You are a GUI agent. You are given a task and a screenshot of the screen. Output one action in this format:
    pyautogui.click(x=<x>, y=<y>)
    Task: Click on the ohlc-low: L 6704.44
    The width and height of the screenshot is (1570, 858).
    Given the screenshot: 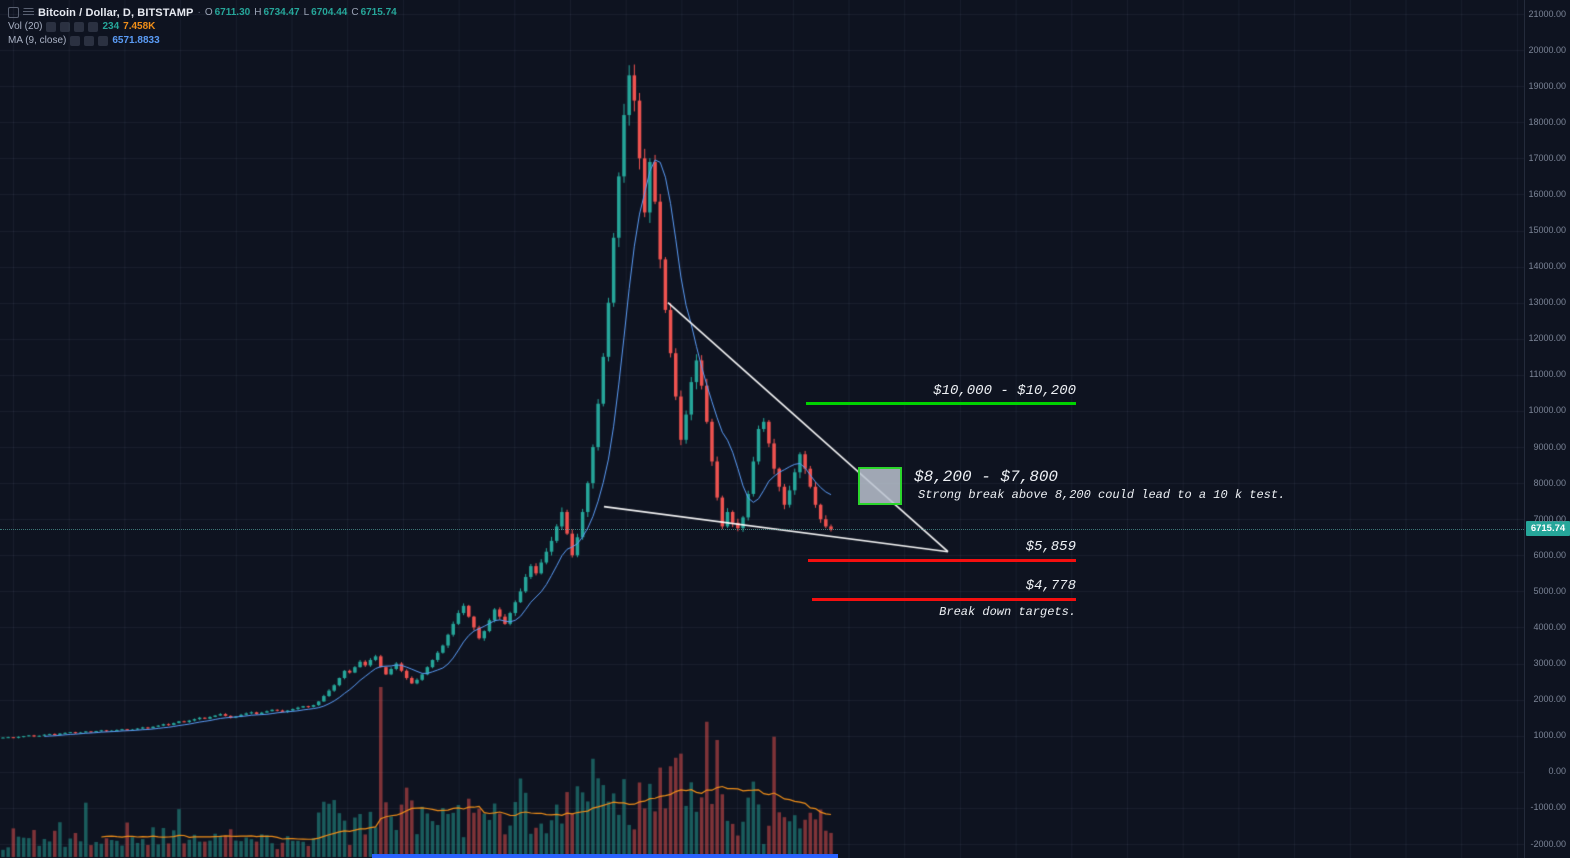 What is the action you would take?
    pyautogui.click(x=325, y=12)
    